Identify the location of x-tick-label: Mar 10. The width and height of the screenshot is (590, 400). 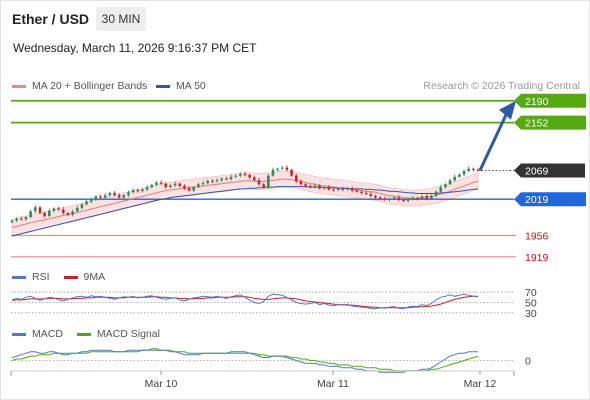
(161, 384).